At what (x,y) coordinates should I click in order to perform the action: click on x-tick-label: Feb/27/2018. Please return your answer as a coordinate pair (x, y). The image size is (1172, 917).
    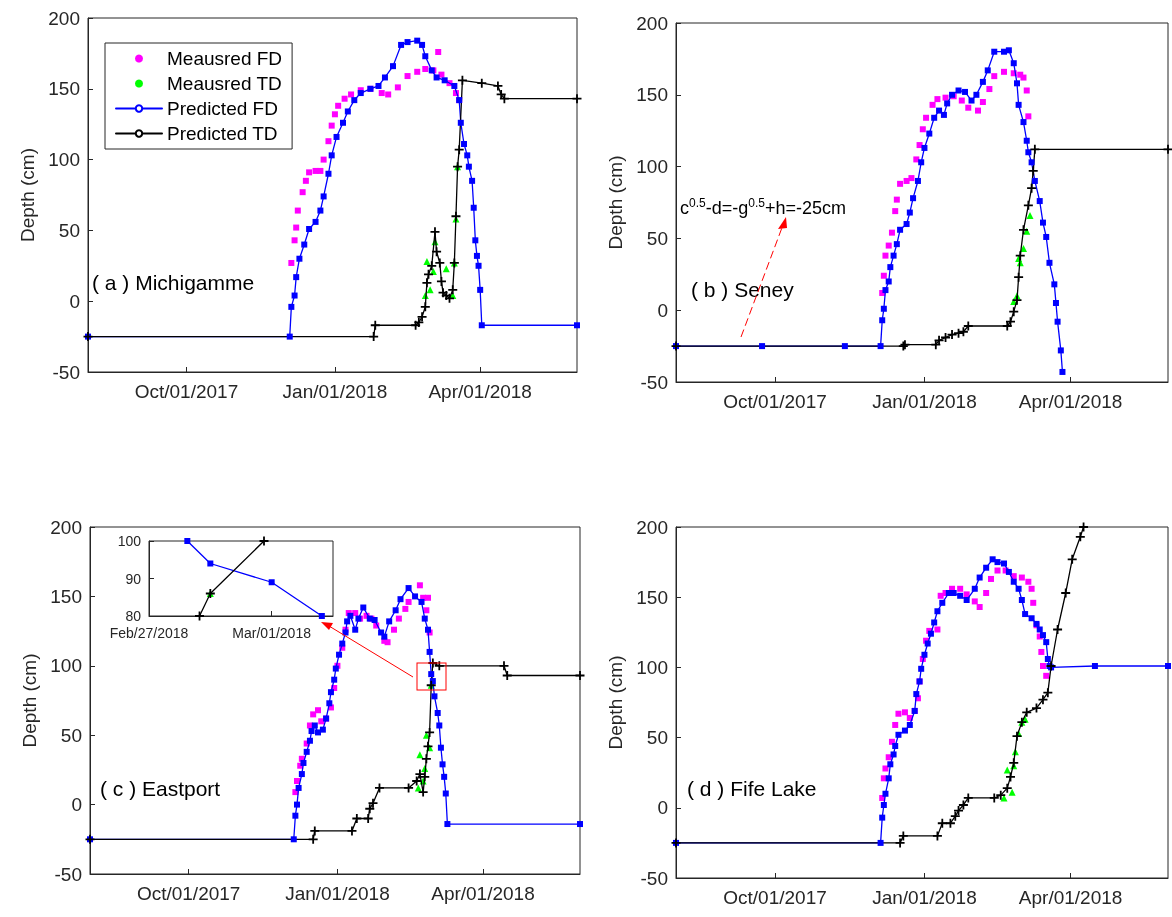
    Looking at the image, I should click on (149, 633).